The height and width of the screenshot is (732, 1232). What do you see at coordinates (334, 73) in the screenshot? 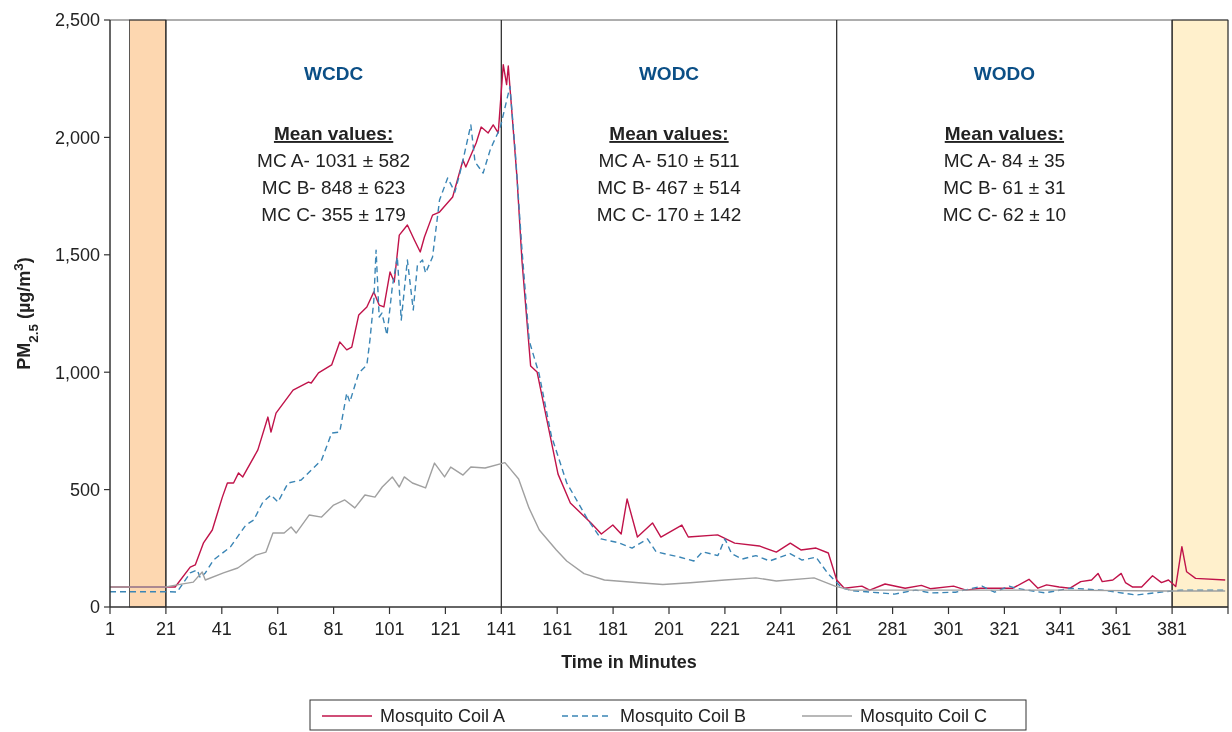
I see `annotation: WCDC` at bounding box center [334, 73].